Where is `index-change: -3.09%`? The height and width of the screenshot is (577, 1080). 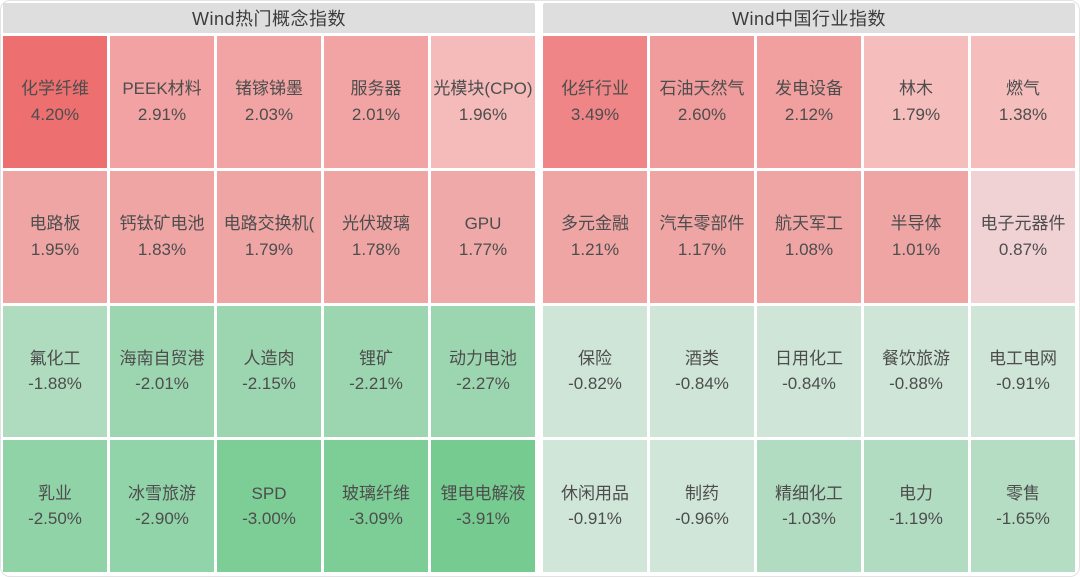
index-change: -3.09% is located at coordinates (376, 519).